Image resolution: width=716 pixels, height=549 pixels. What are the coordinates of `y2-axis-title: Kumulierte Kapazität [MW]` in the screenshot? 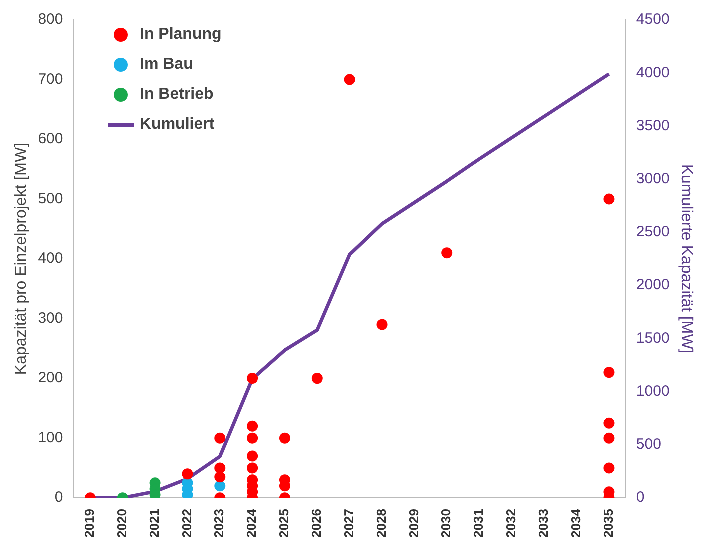 It's located at (686, 259).